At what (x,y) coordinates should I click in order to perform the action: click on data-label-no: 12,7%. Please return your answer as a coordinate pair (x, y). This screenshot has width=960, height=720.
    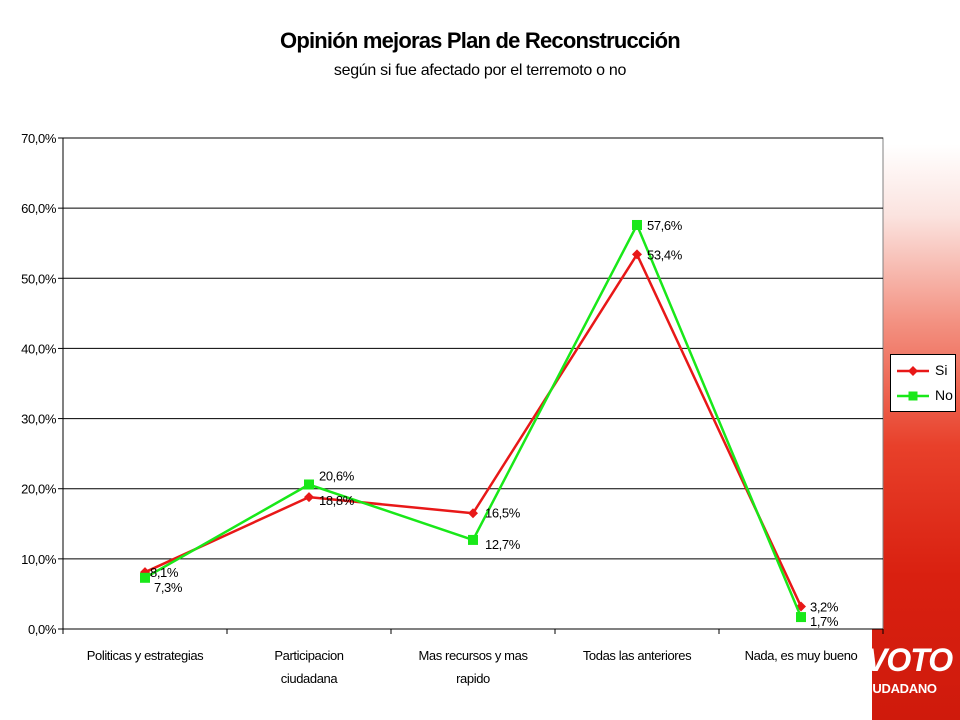
    Looking at the image, I should click on (503, 544).